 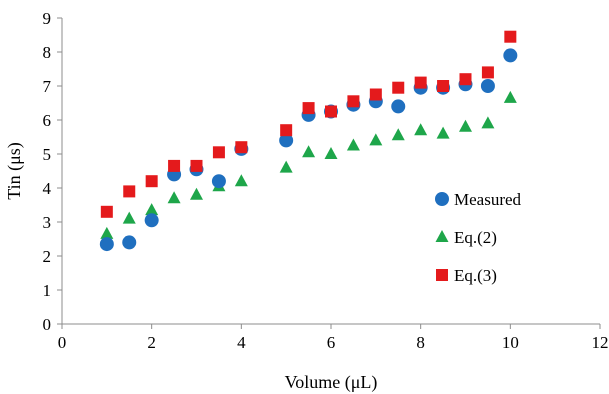 What do you see at coordinates (151, 342) in the screenshot?
I see `x-tick-label: 2` at bounding box center [151, 342].